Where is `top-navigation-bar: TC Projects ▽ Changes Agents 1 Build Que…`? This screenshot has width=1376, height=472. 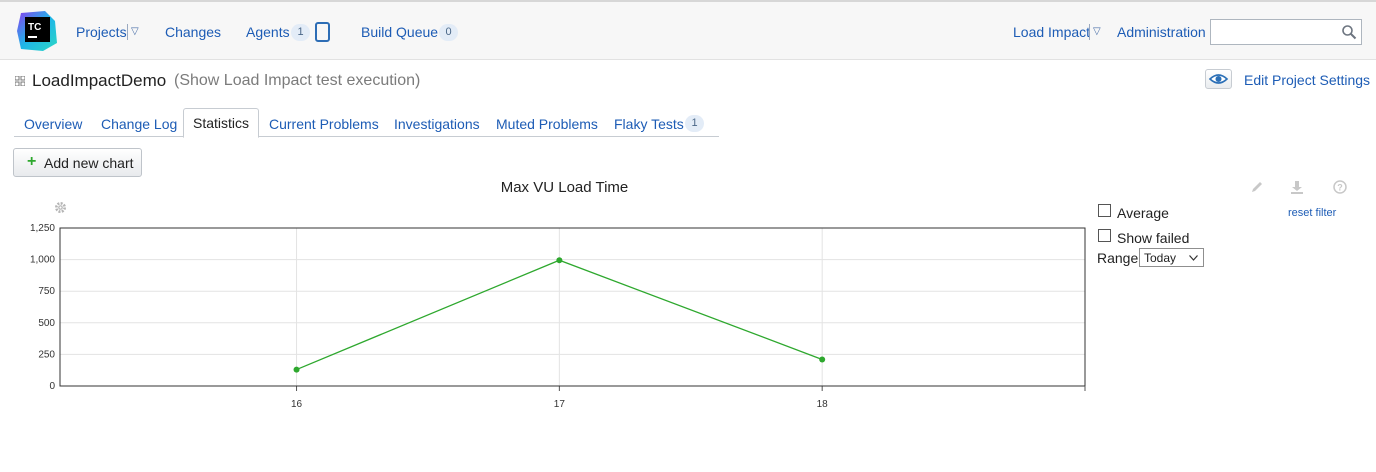
top-navigation-bar: TC Projects ▽ Changes Agents 1 Build Que… is located at coordinates (688, 30).